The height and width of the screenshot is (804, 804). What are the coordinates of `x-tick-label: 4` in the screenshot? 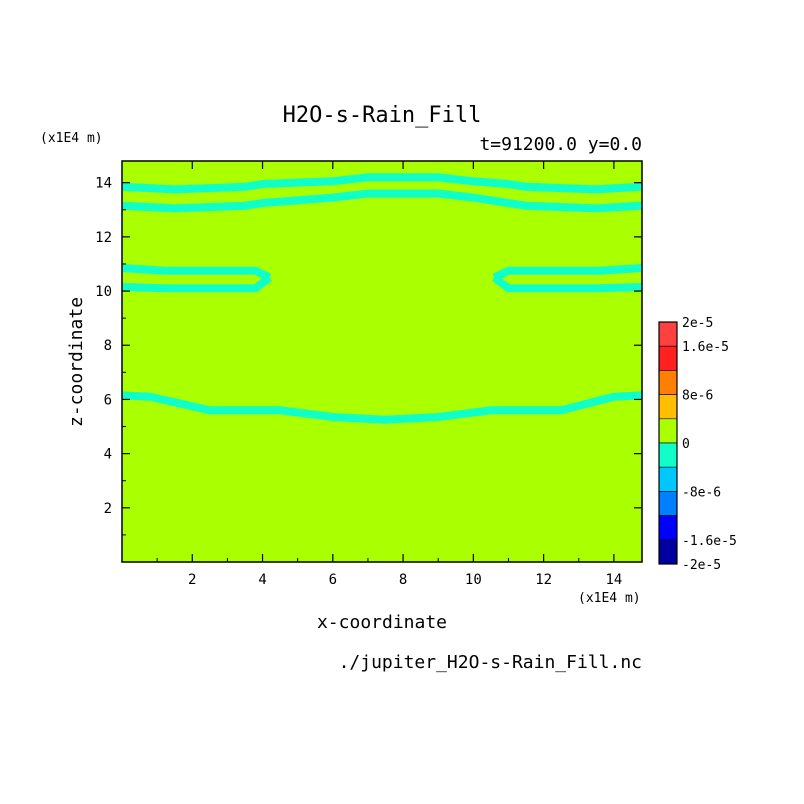 It's located at (262, 580).